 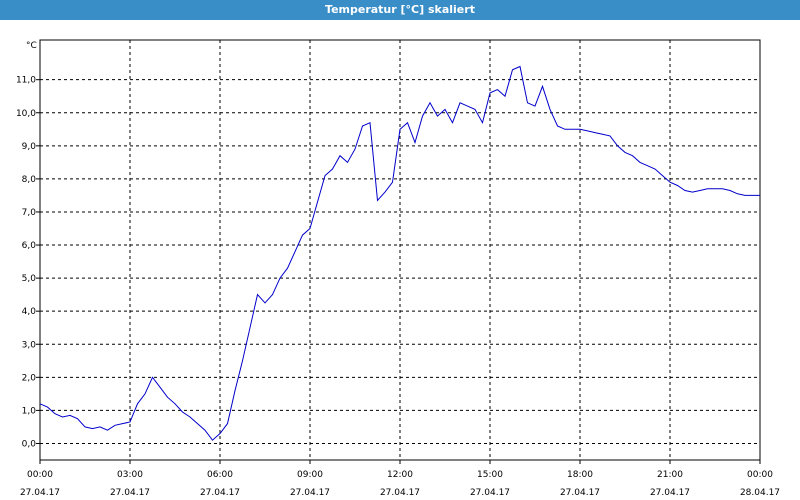 I want to click on y-tick-label: 3,0, so click(x=29, y=345).